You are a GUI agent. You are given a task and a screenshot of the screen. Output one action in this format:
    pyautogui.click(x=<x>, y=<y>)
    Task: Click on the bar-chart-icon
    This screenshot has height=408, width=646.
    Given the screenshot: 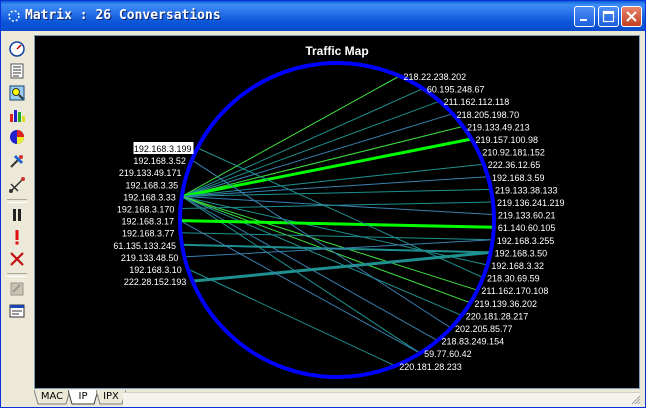 What is the action you would take?
    pyautogui.click(x=17, y=116)
    